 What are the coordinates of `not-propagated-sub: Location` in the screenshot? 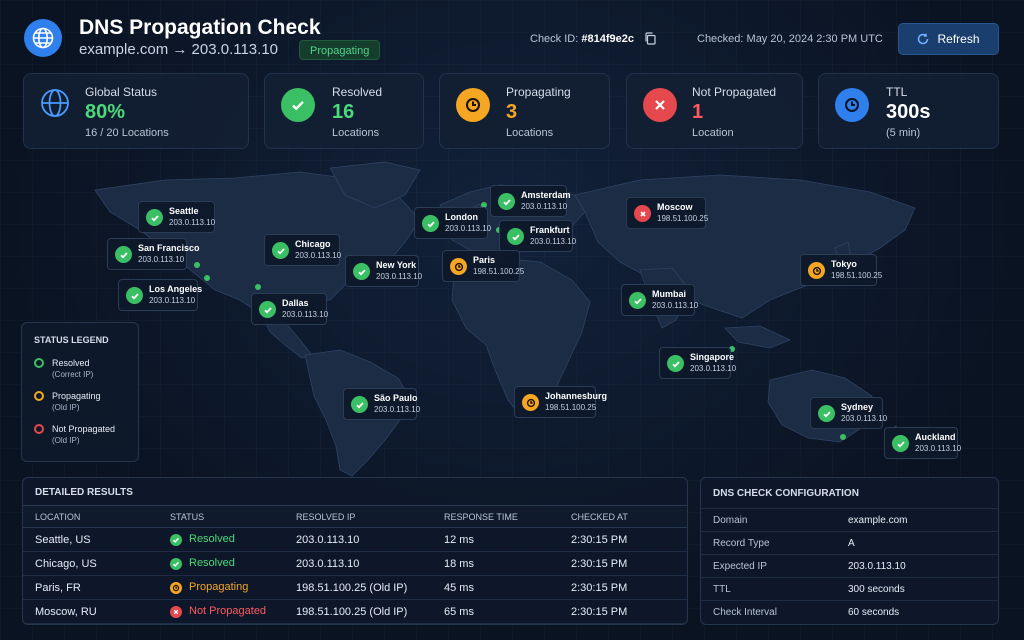 It's located at (713, 133).